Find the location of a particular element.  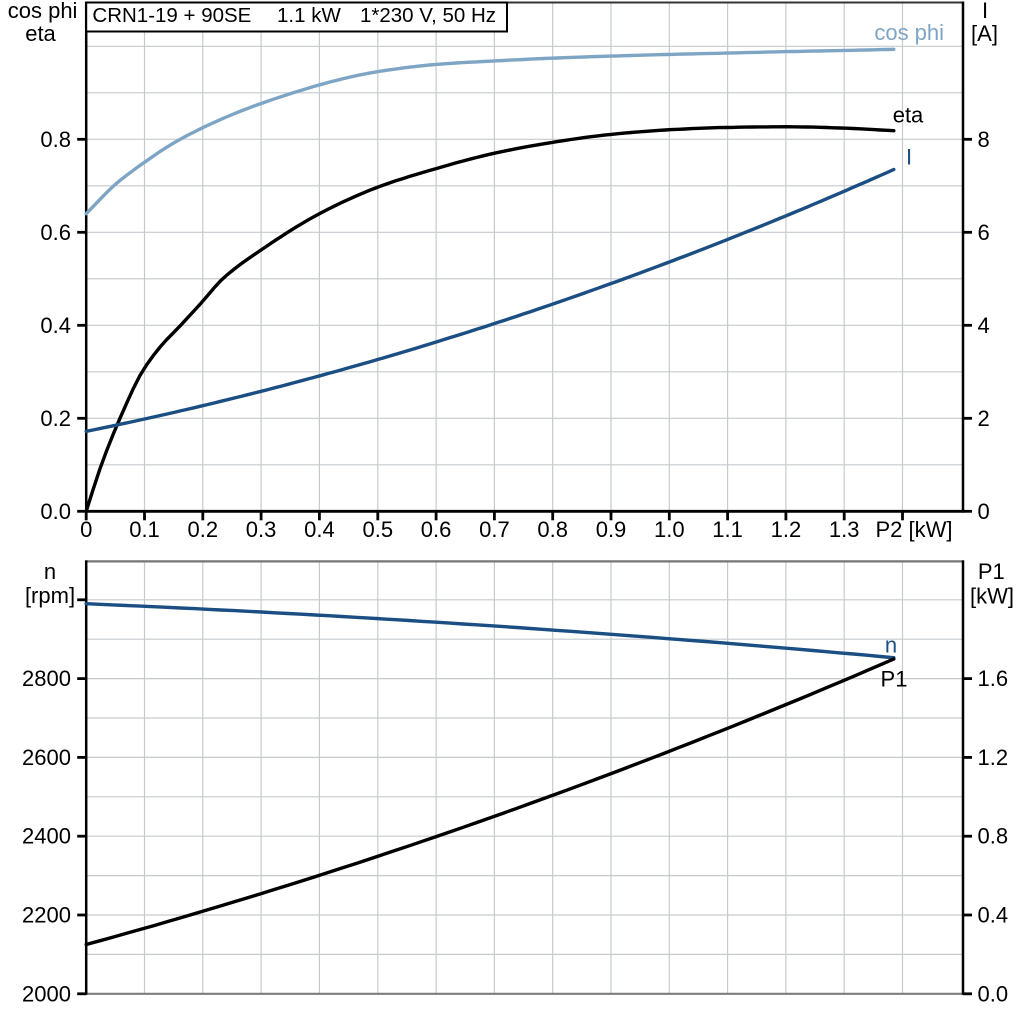

svg-text: 2600 is located at coordinates (46, 757).